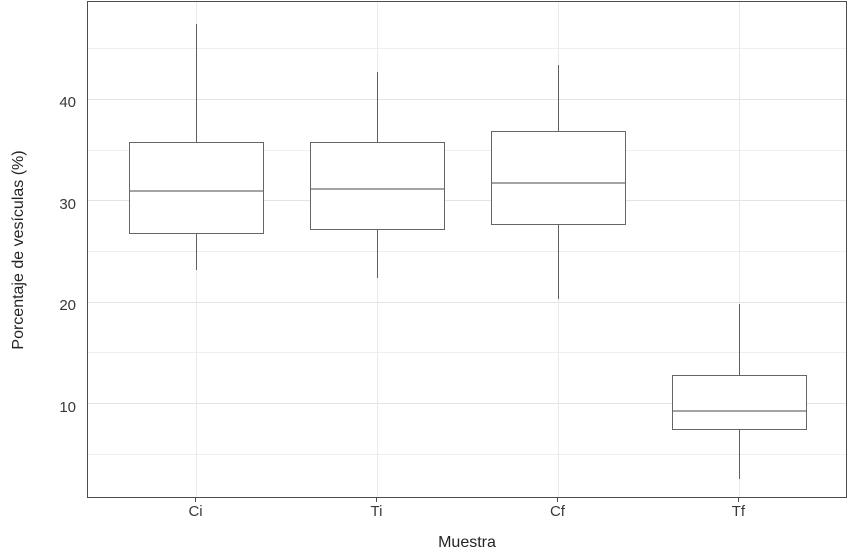 The image size is (849, 559). What do you see at coordinates (558, 262) in the screenshot?
I see `whisker-lower-Cf` at bounding box center [558, 262].